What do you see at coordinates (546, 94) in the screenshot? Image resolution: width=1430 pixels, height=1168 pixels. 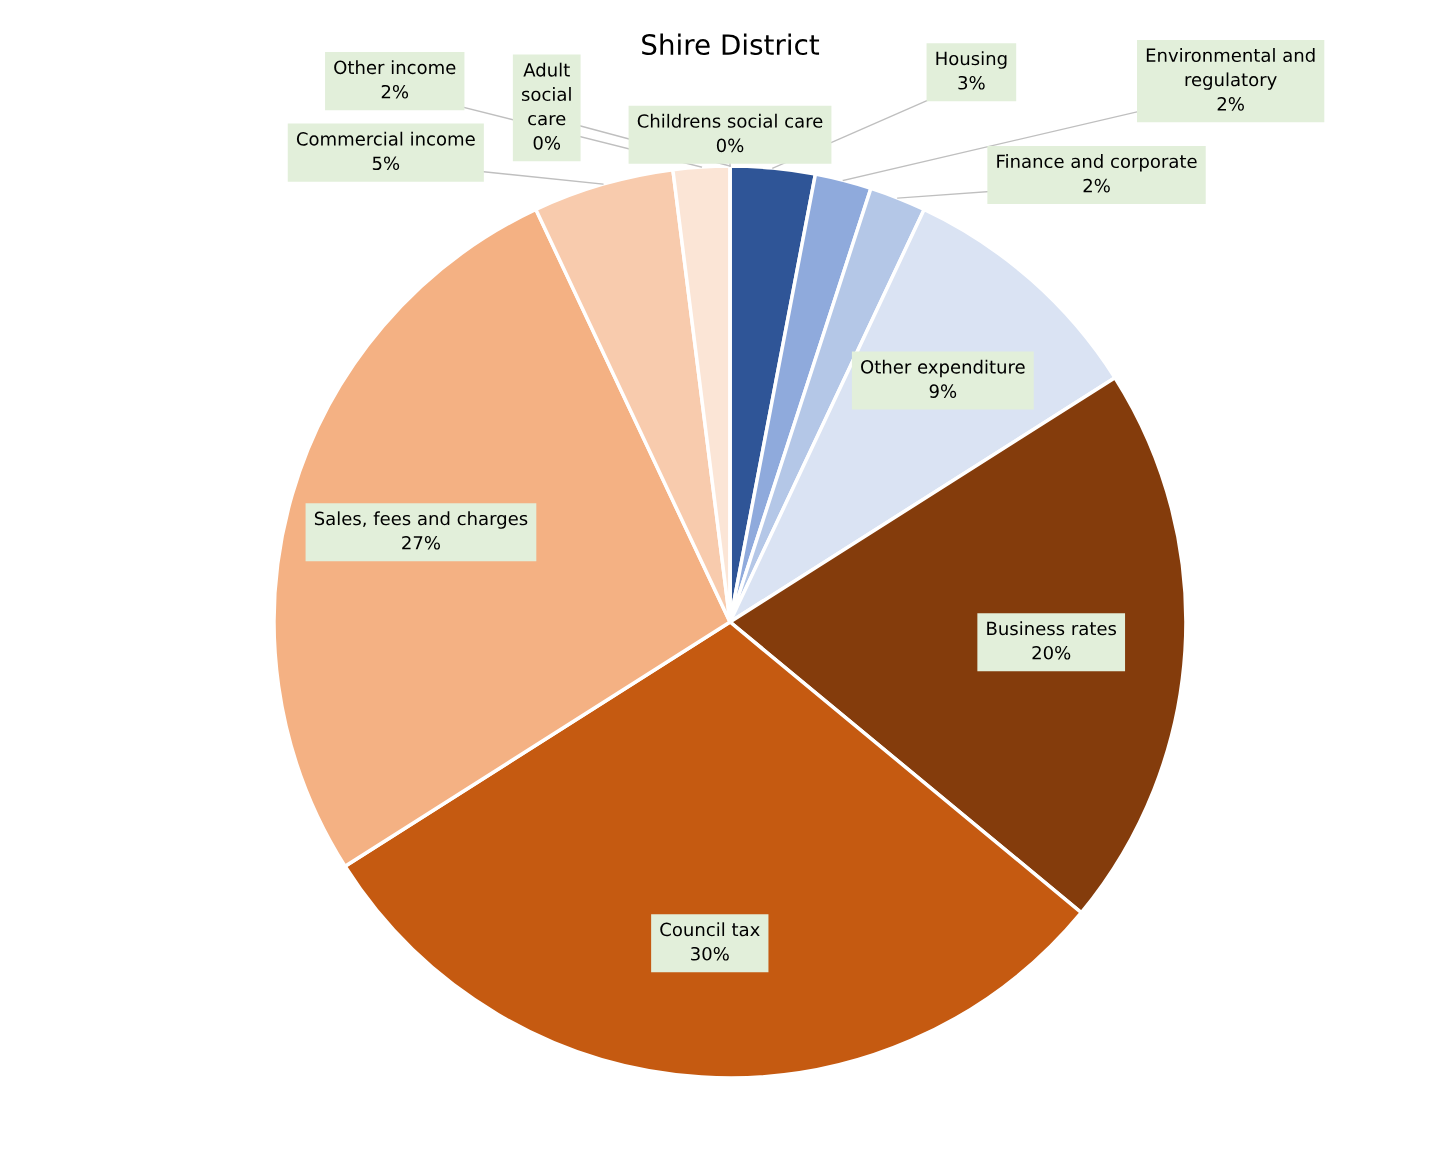 I see `category-label: Adult social care` at bounding box center [546, 94].